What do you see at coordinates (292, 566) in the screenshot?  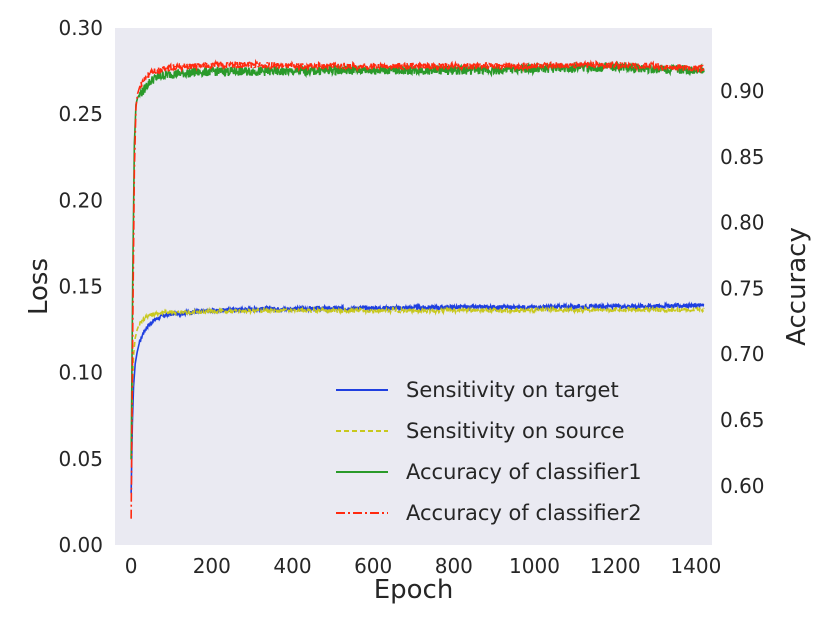 I see `x-tick-label: 400` at bounding box center [292, 566].